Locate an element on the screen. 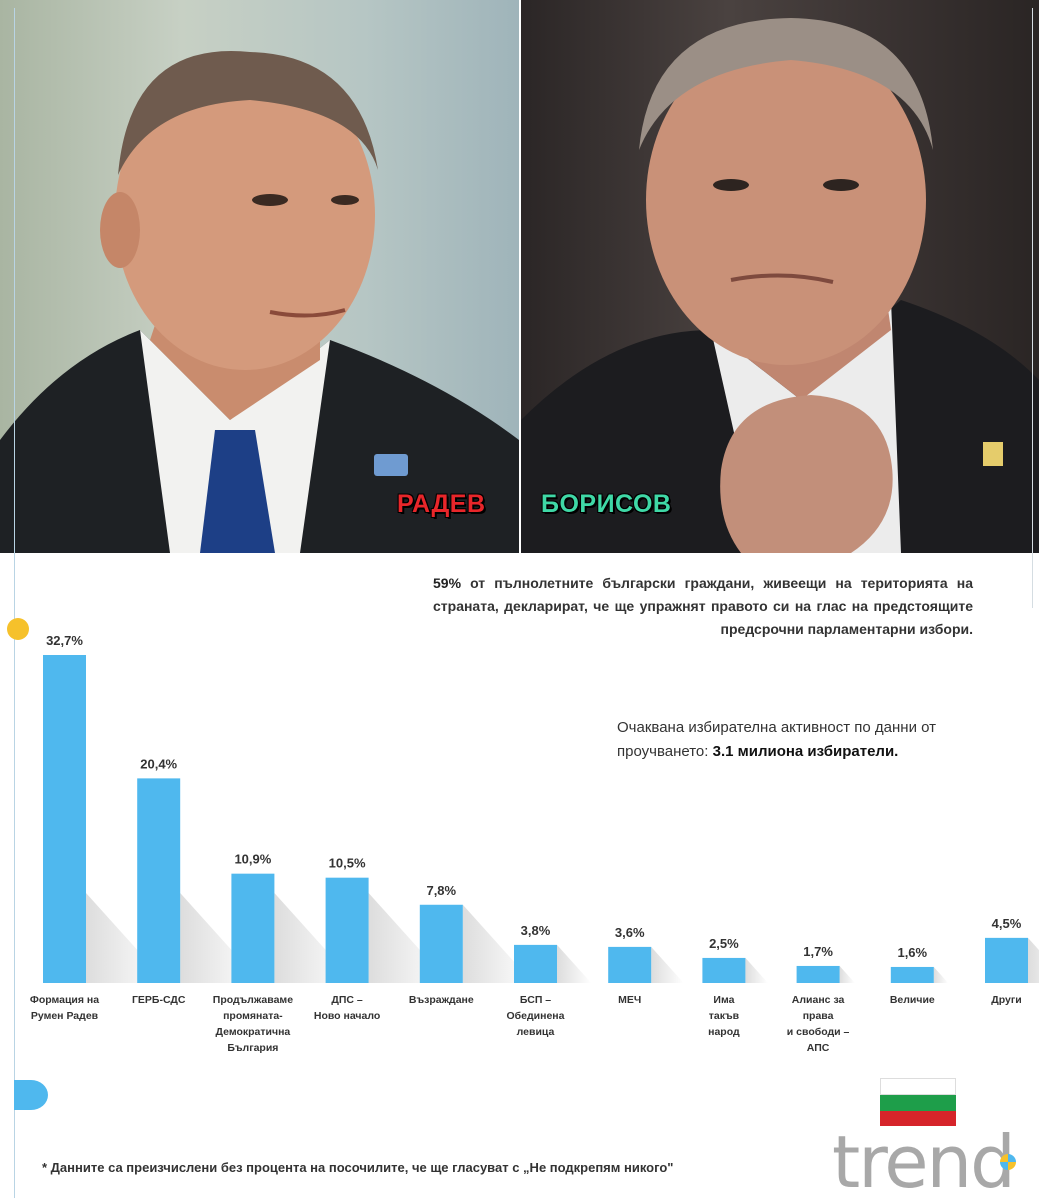 This screenshot has height=1204, width=1039. category-label: ДПС – is located at coordinates (347, 1000).